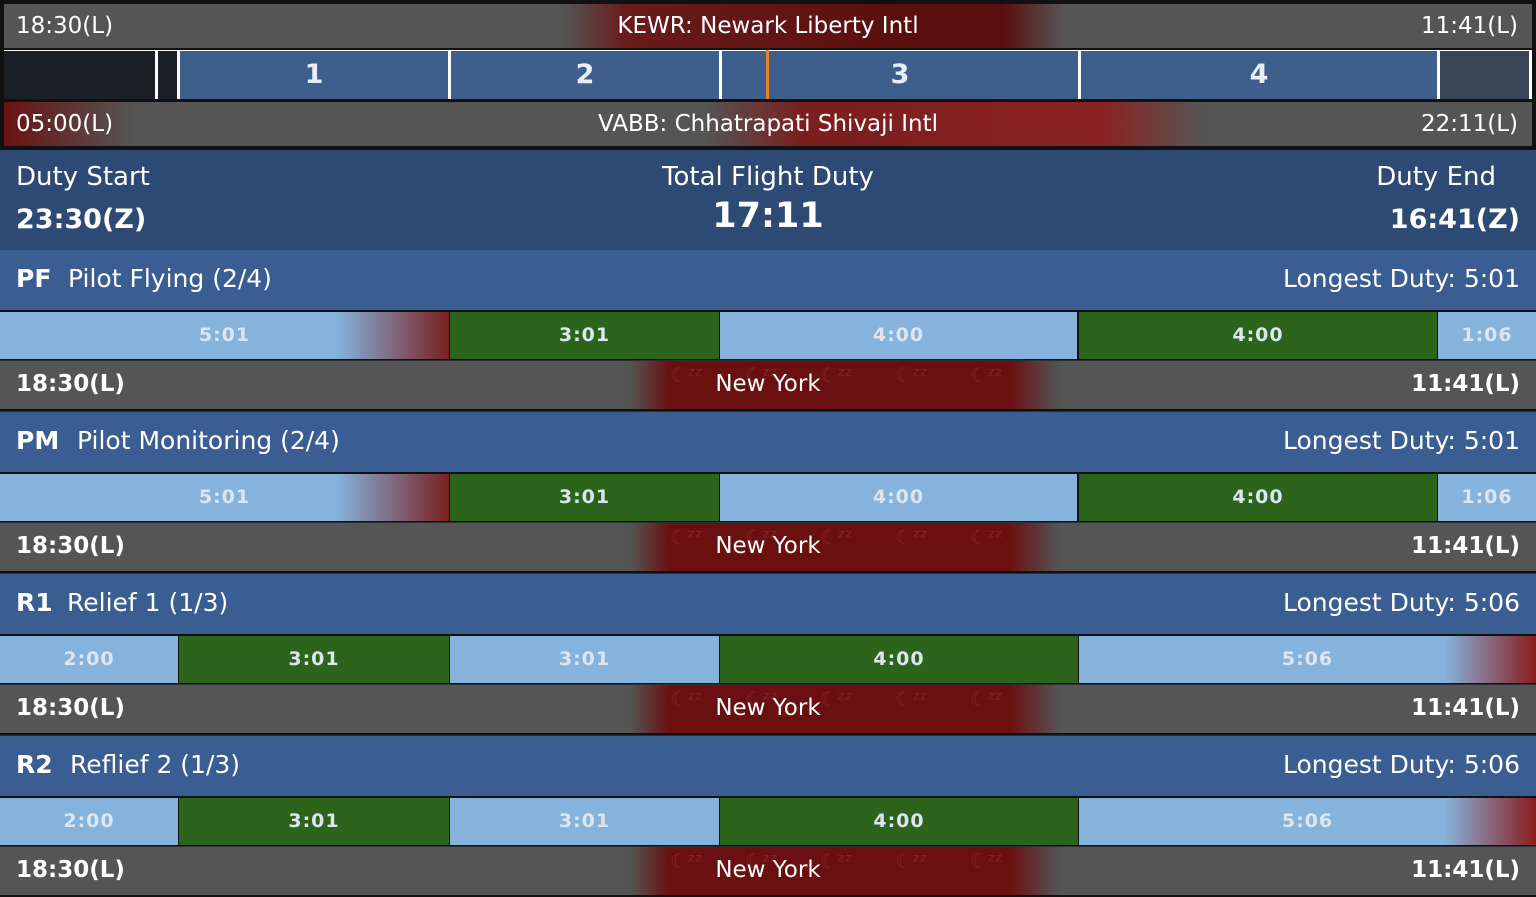  What do you see at coordinates (768, 604) in the screenshot?
I see `crew-header-r1: R1 Relief 1 (1/3) Longest Duty: 5:06` at bounding box center [768, 604].